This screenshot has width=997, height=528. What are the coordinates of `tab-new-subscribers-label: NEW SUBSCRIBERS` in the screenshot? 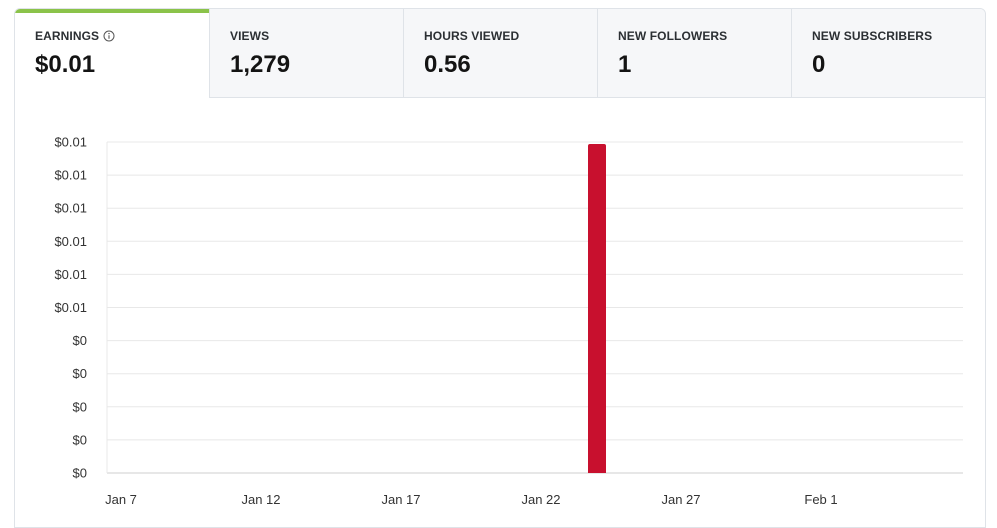 It's located at (872, 36).